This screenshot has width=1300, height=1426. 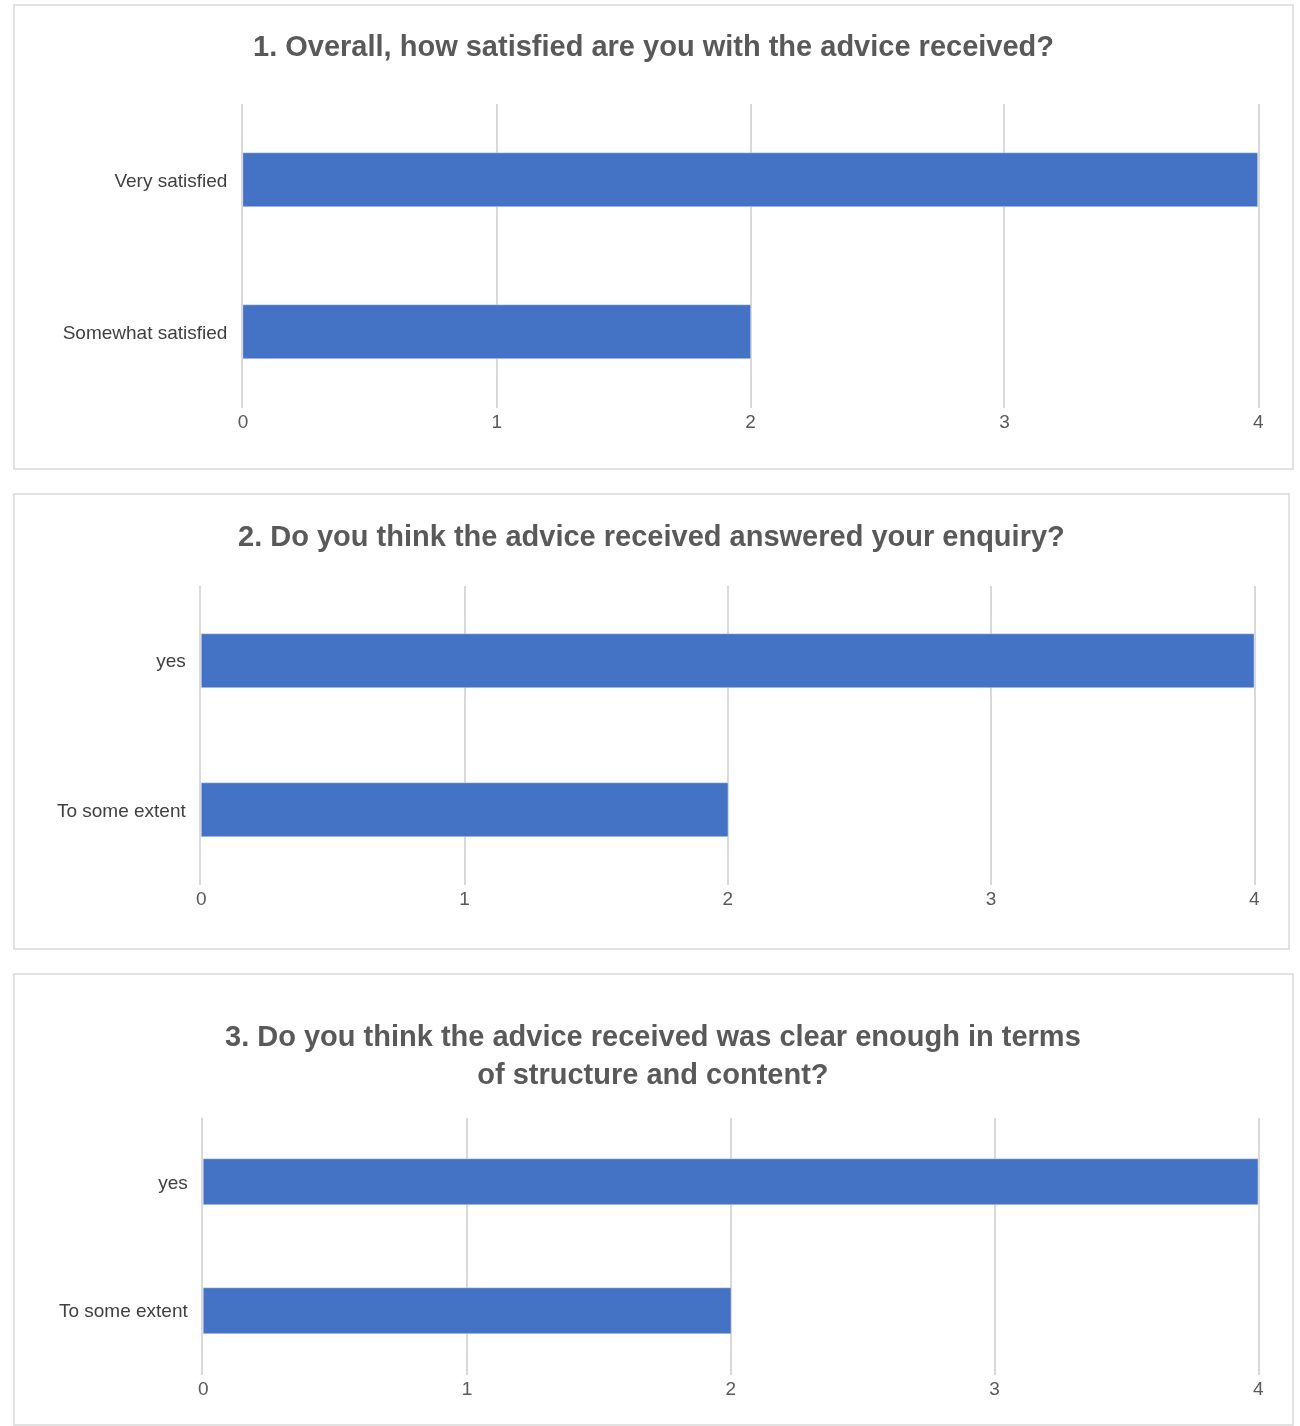 I want to click on y-tick-label: Somewhat satisfied, so click(x=145, y=332).